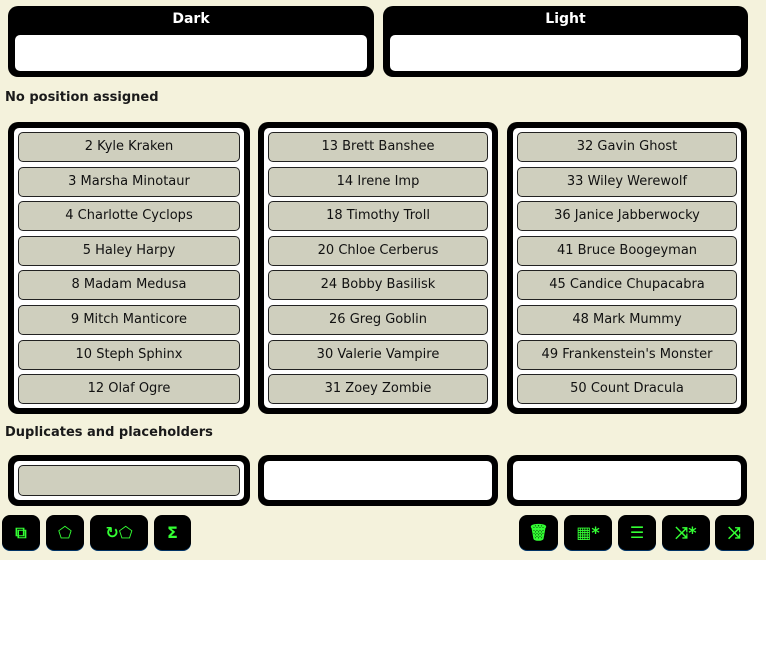  I want to click on player-card: 18 Timothy Troll, so click(378, 216).